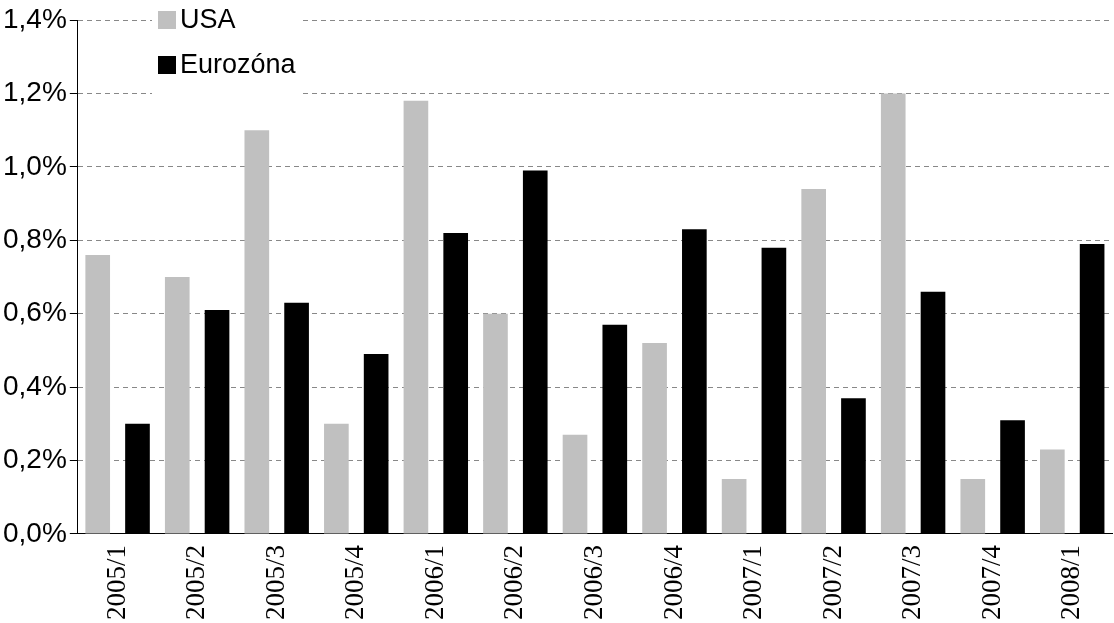  Describe the element at coordinates (238, 64) in the screenshot. I see `legend-label: Eurozóna` at that location.